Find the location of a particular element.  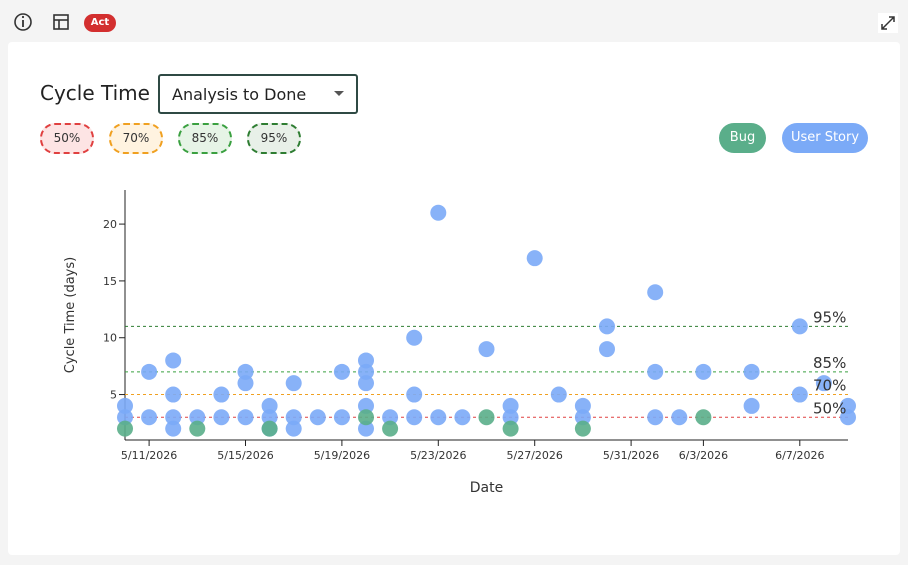

legend-button: Bug is located at coordinates (742, 138).